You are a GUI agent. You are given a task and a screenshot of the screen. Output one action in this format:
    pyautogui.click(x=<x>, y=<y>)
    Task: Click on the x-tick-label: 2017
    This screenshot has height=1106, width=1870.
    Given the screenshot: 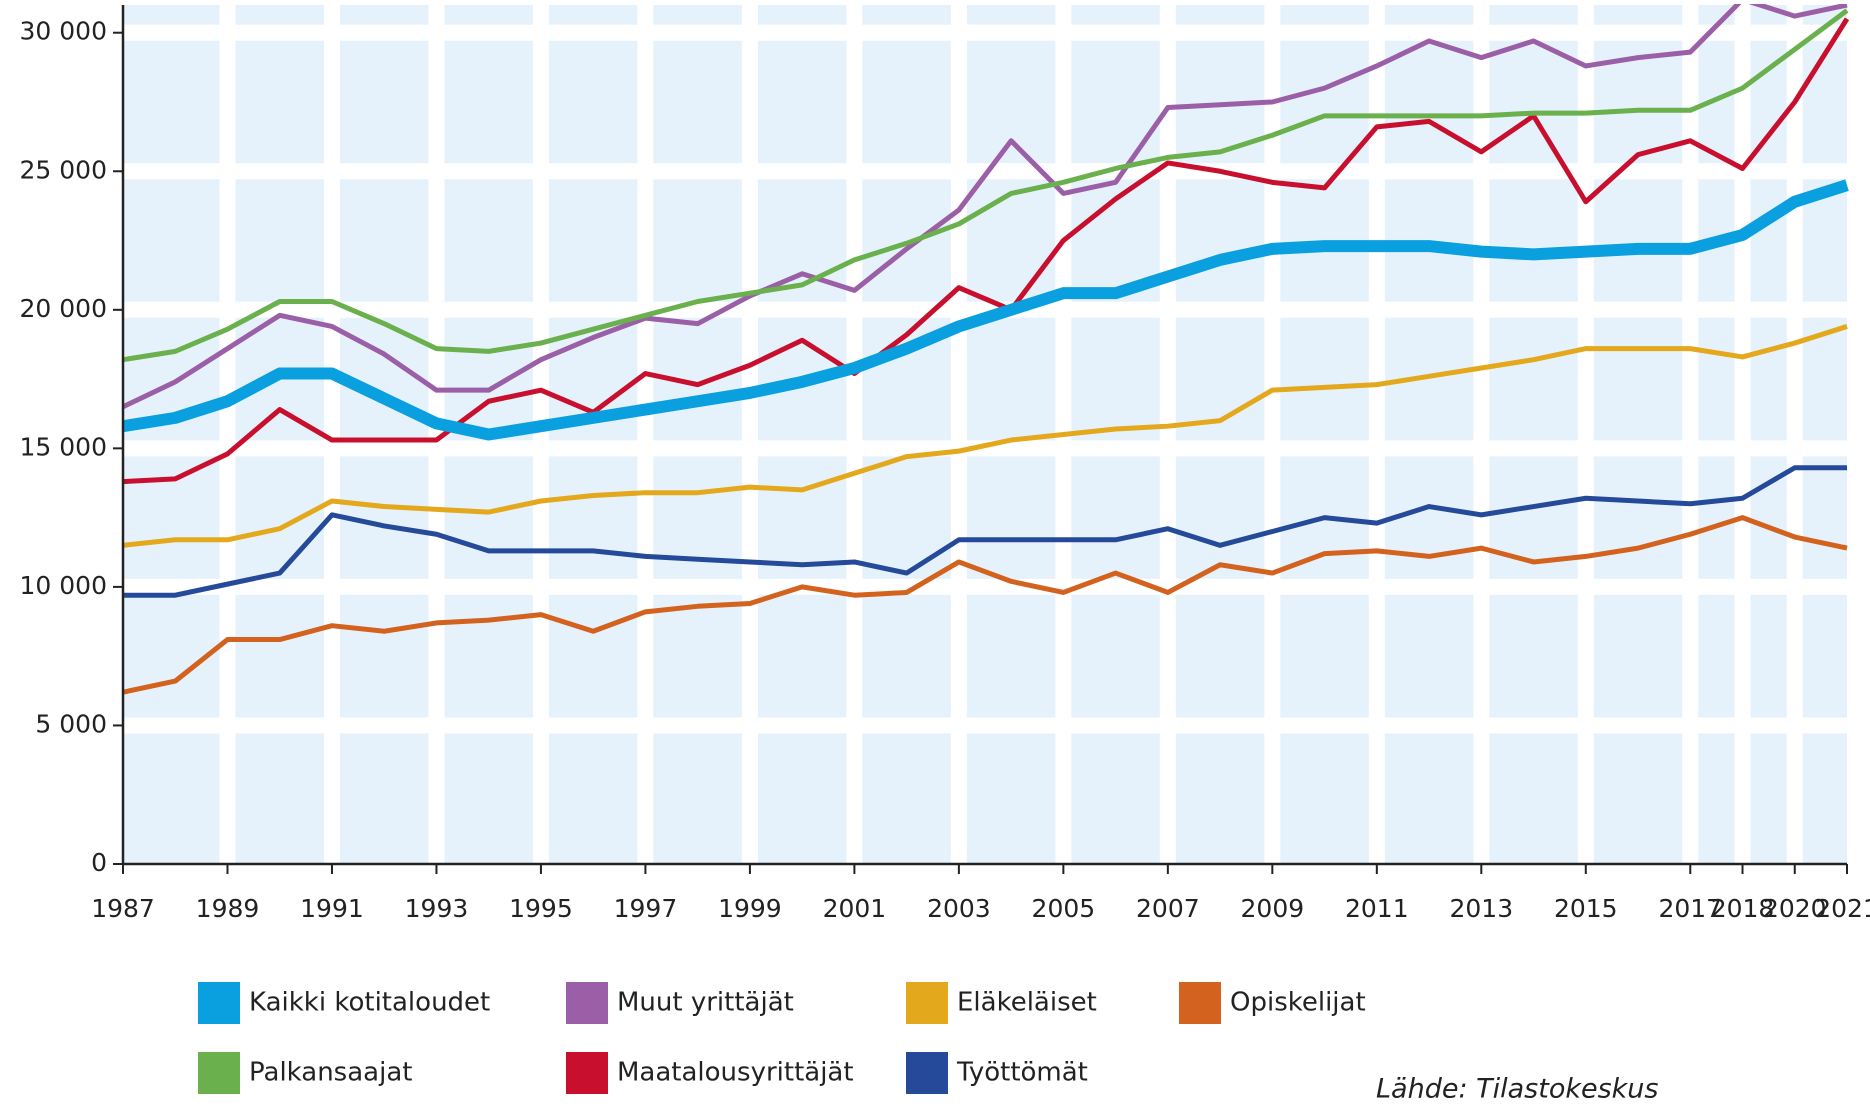 What is the action you would take?
    pyautogui.click(x=1690, y=908)
    